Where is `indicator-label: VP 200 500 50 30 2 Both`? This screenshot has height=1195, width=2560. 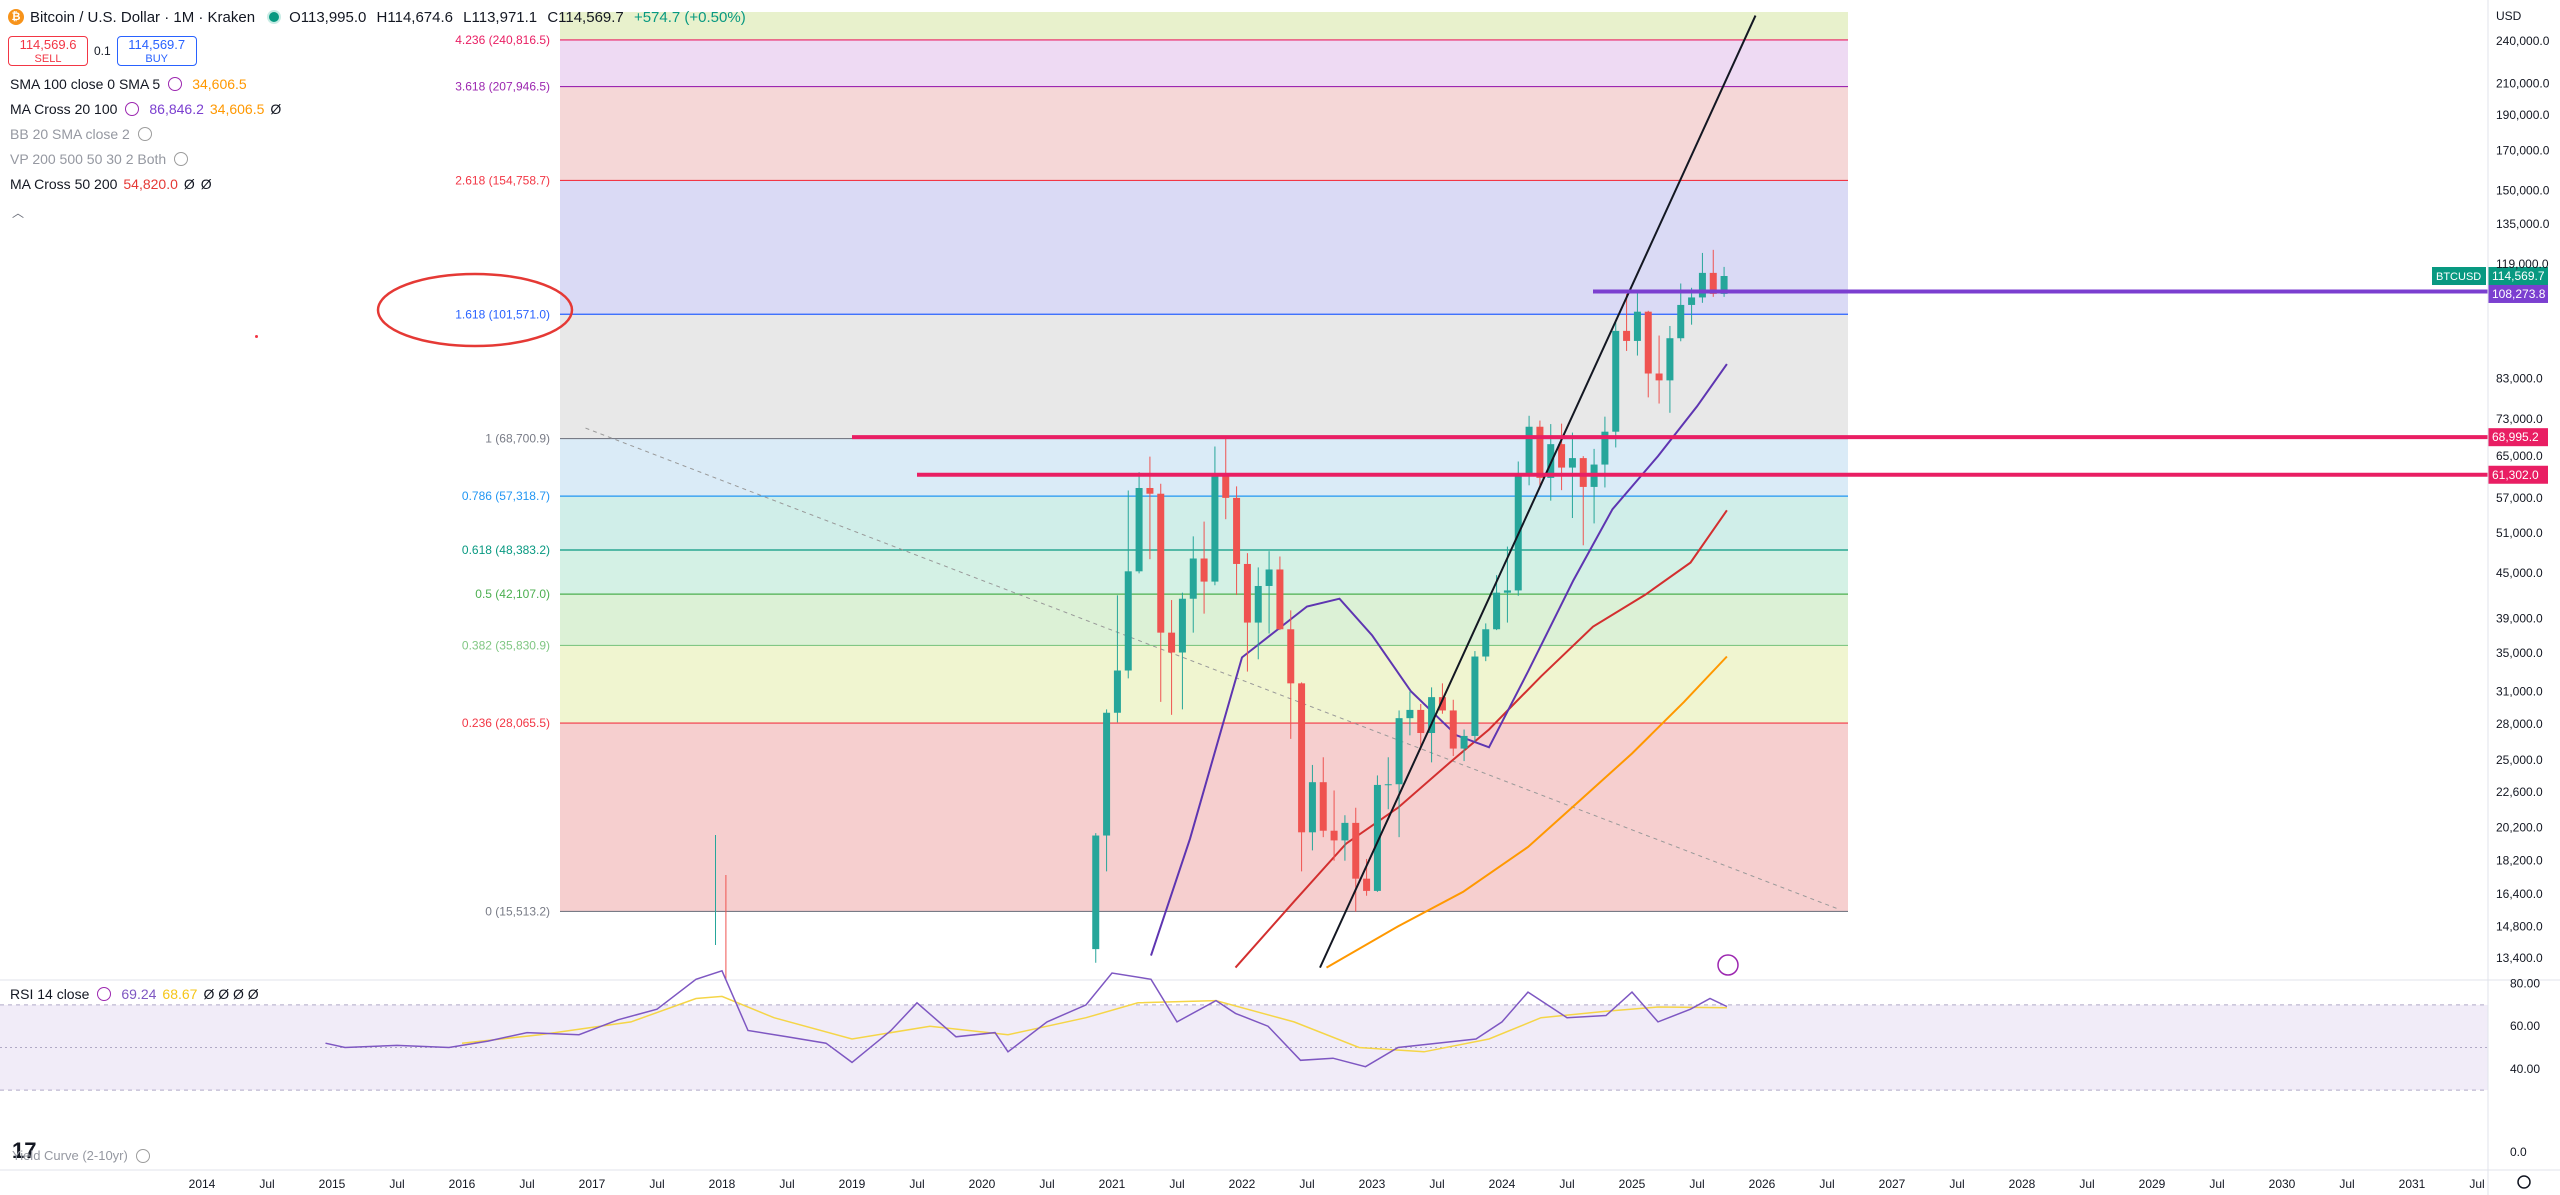 indicator-label: VP 200 500 50 30 2 Both is located at coordinates (88, 159).